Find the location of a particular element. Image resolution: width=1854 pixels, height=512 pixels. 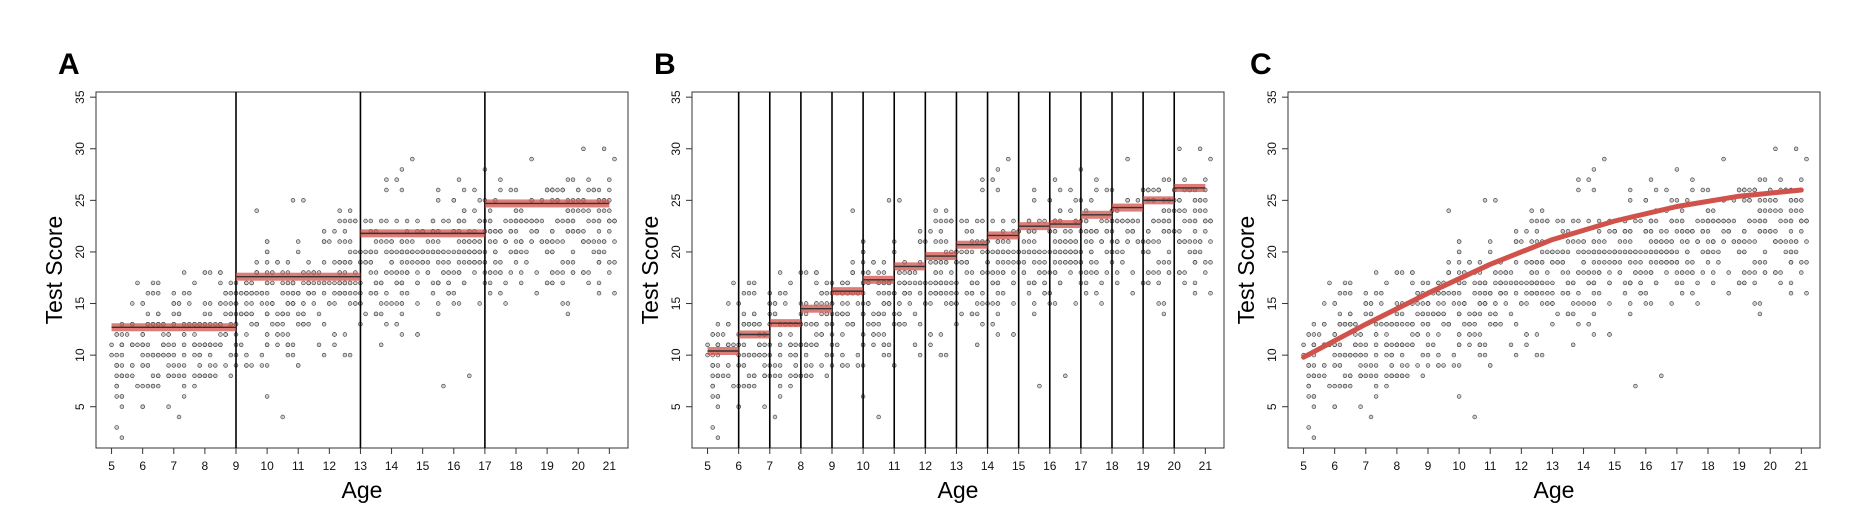

y-tick-label: 5 is located at coordinates (676, 406).